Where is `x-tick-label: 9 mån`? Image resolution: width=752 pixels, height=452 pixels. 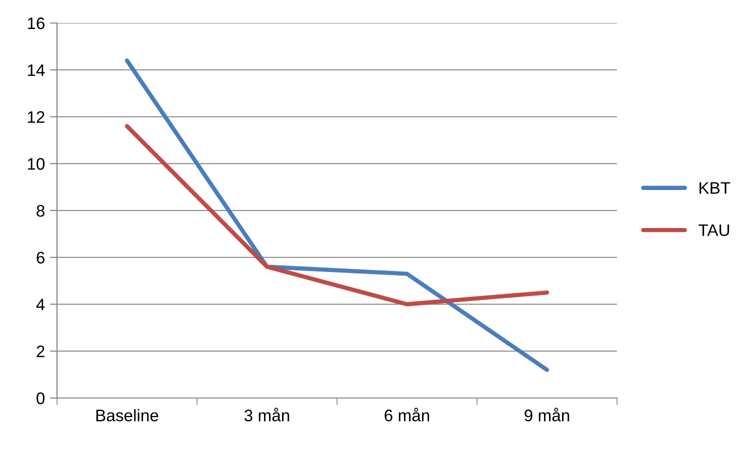
x-tick-label: 9 mån is located at coordinates (547, 415).